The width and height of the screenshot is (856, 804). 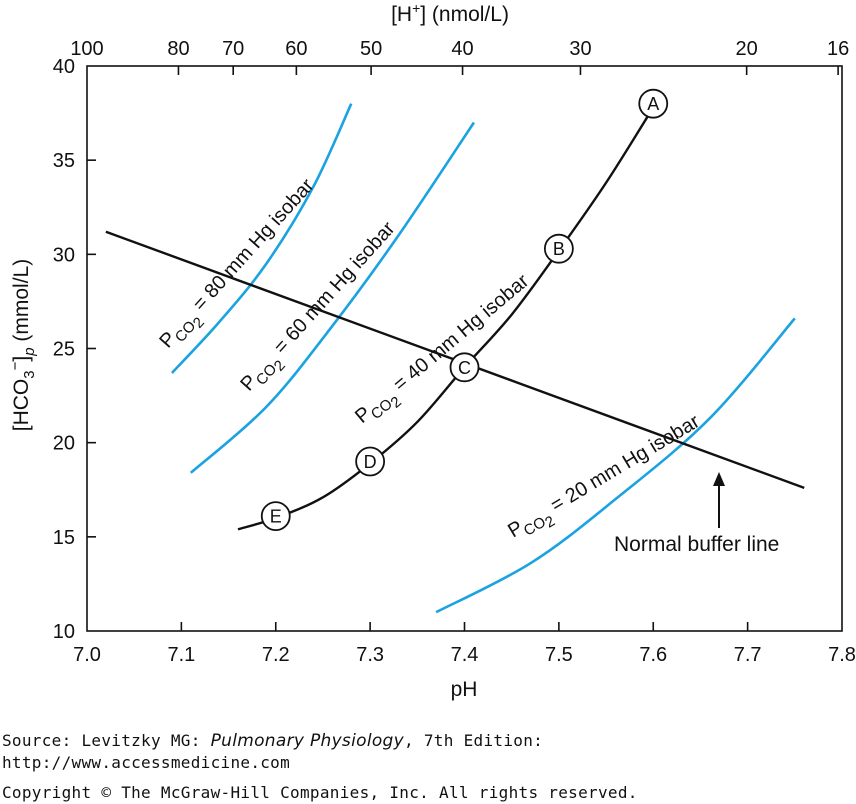 I want to click on top-tick-label: 60, so click(x=296, y=49).